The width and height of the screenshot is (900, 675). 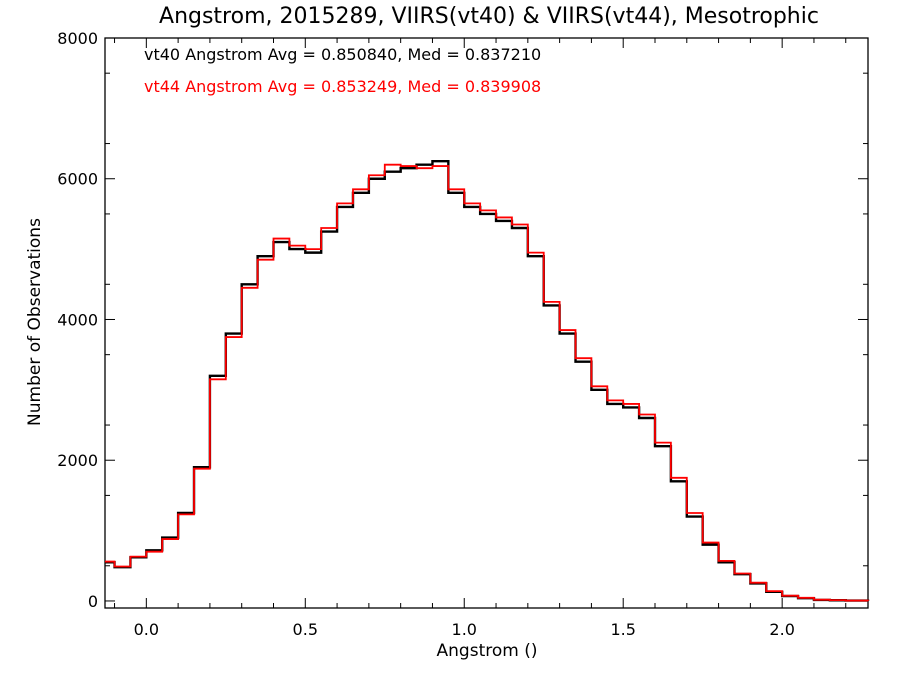 I want to click on y-tick-label: 8000, so click(x=77, y=38).